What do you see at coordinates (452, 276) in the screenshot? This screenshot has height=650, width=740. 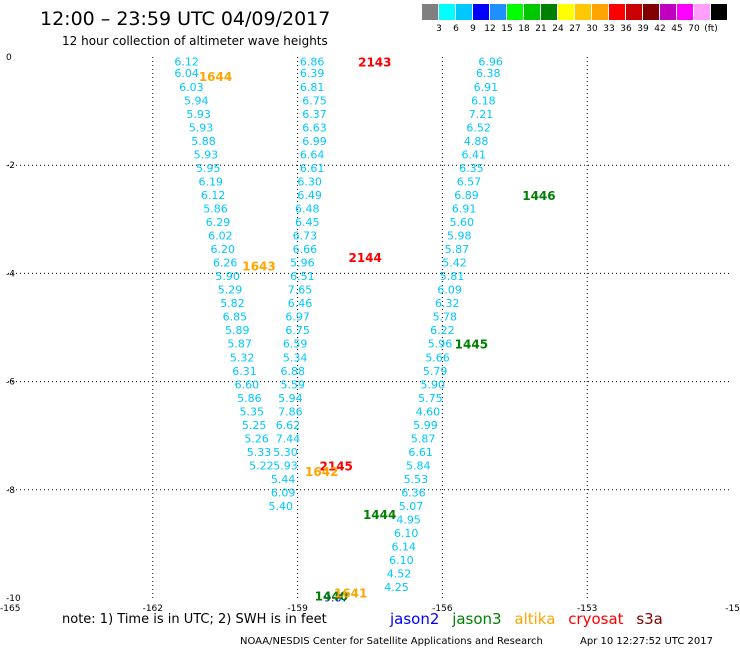 I see `wave-height-value: 5.81` at bounding box center [452, 276].